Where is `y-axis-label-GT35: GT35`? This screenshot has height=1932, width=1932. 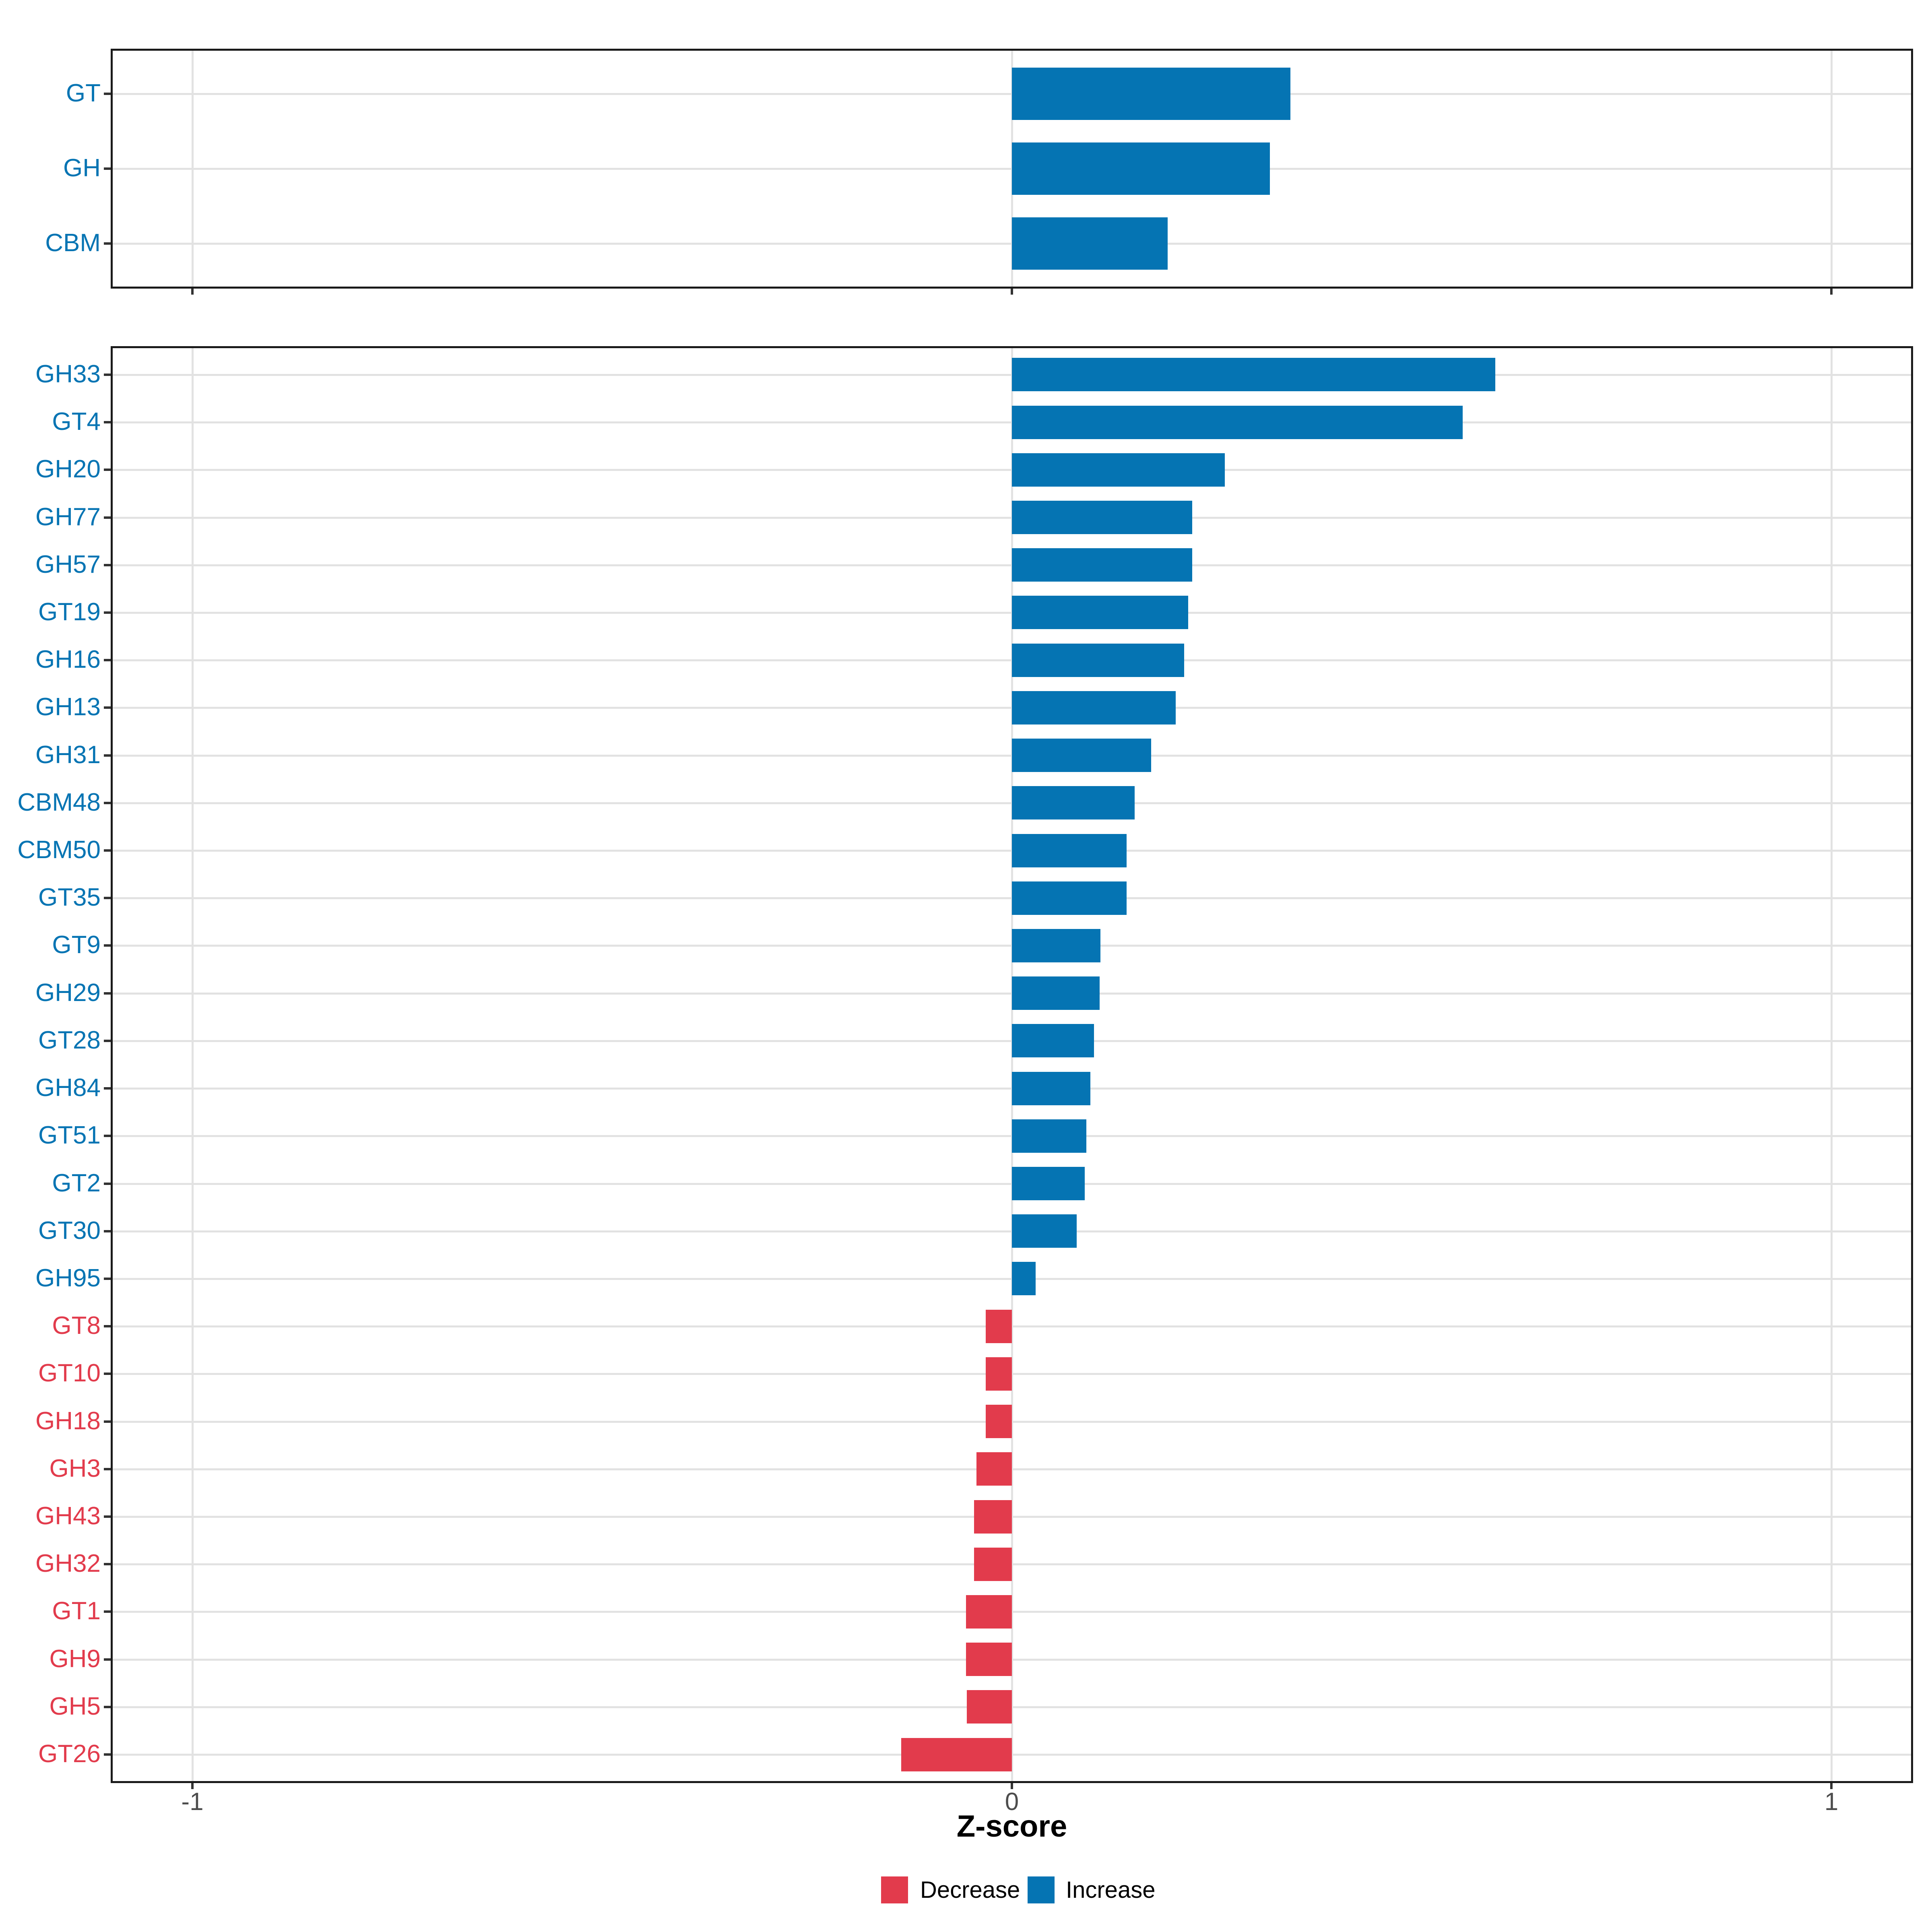 y-axis-label-GT35: GT35 is located at coordinates (69, 897).